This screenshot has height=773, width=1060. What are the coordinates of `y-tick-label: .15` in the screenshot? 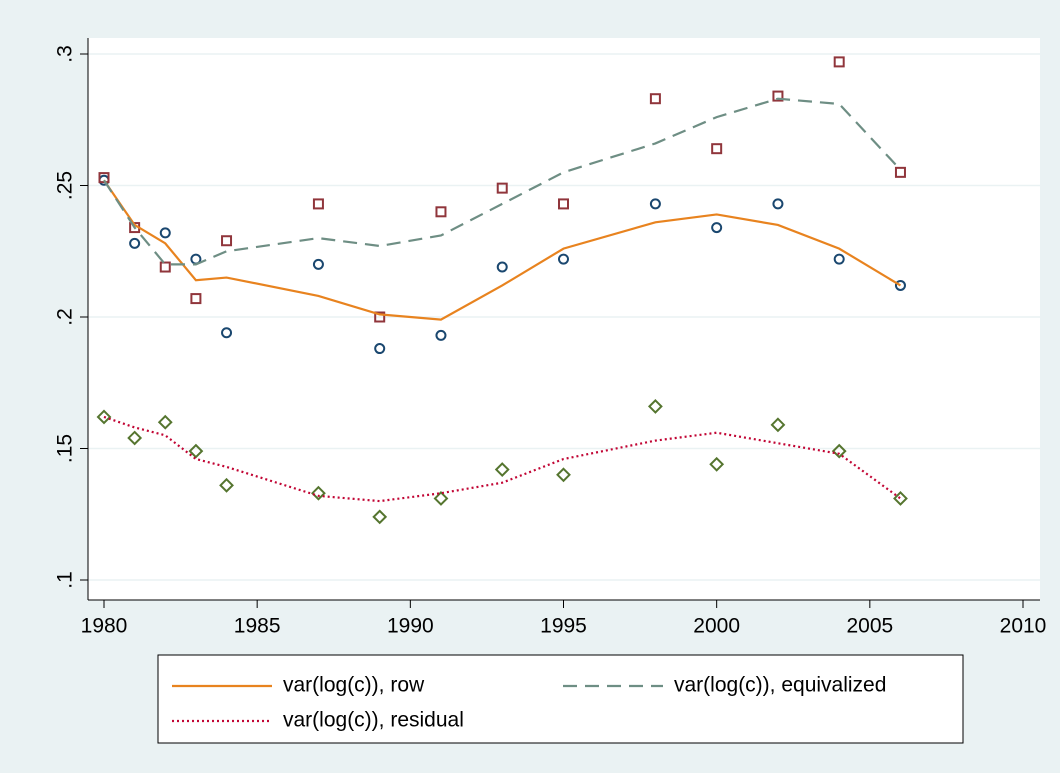 It's located at (65, 448).